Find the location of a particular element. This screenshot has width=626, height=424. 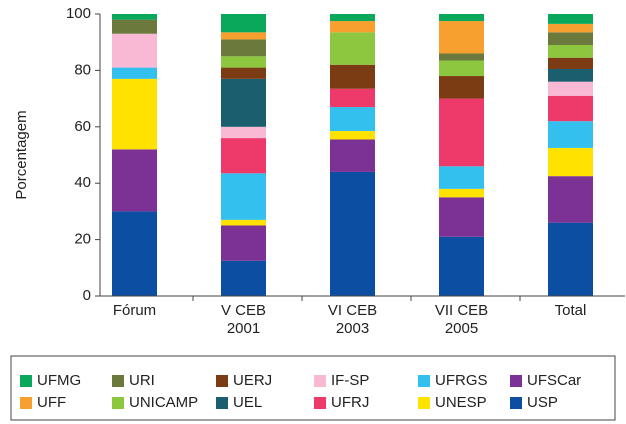

legend-label: UFSCar is located at coordinates (554, 380).